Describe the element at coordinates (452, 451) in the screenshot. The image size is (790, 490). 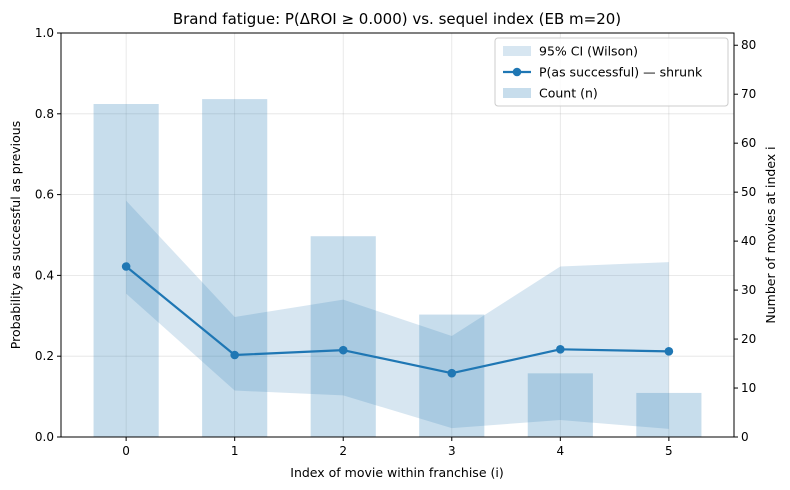
I see `x-tick-label: 3` at that location.